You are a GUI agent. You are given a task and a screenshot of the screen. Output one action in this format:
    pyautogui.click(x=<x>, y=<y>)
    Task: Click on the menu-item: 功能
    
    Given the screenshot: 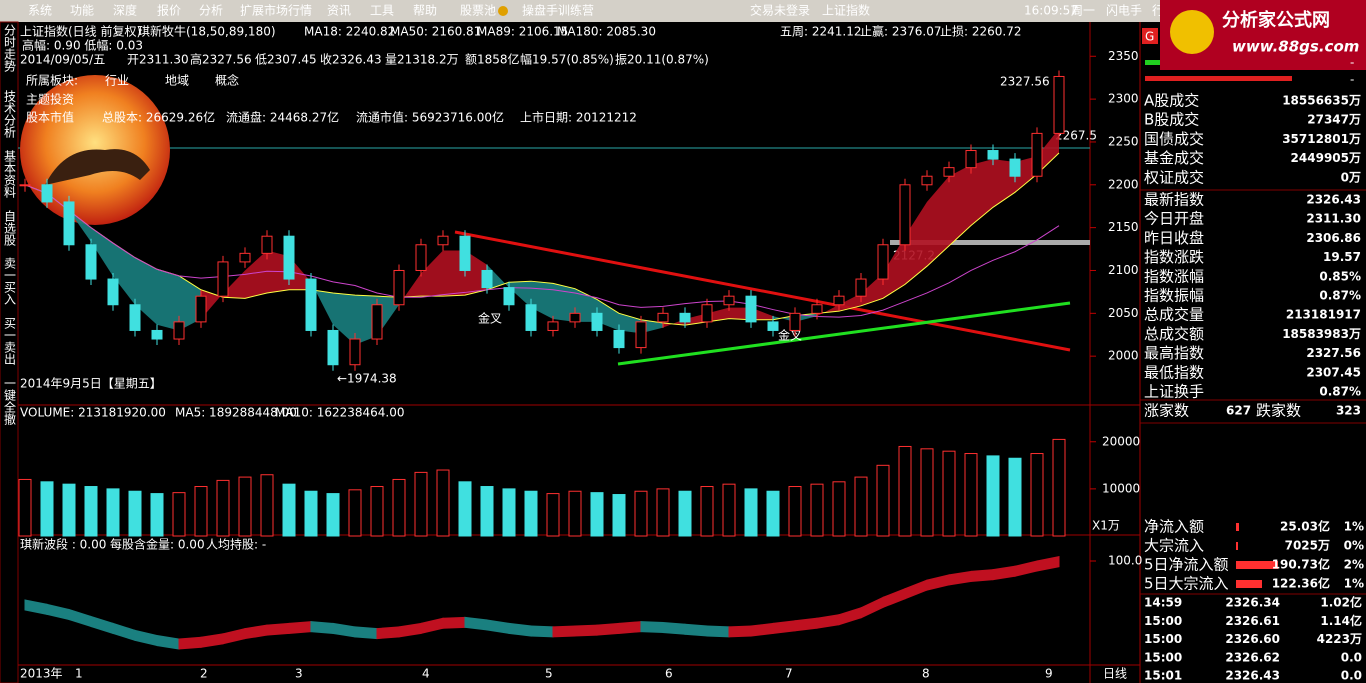 What is the action you would take?
    pyautogui.click(x=82, y=11)
    